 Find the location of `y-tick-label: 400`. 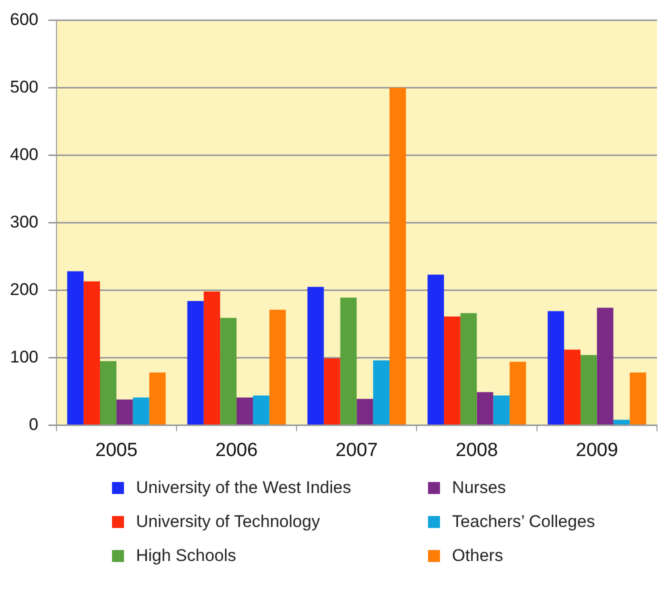

y-tick-label: 400 is located at coordinates (24, 154).